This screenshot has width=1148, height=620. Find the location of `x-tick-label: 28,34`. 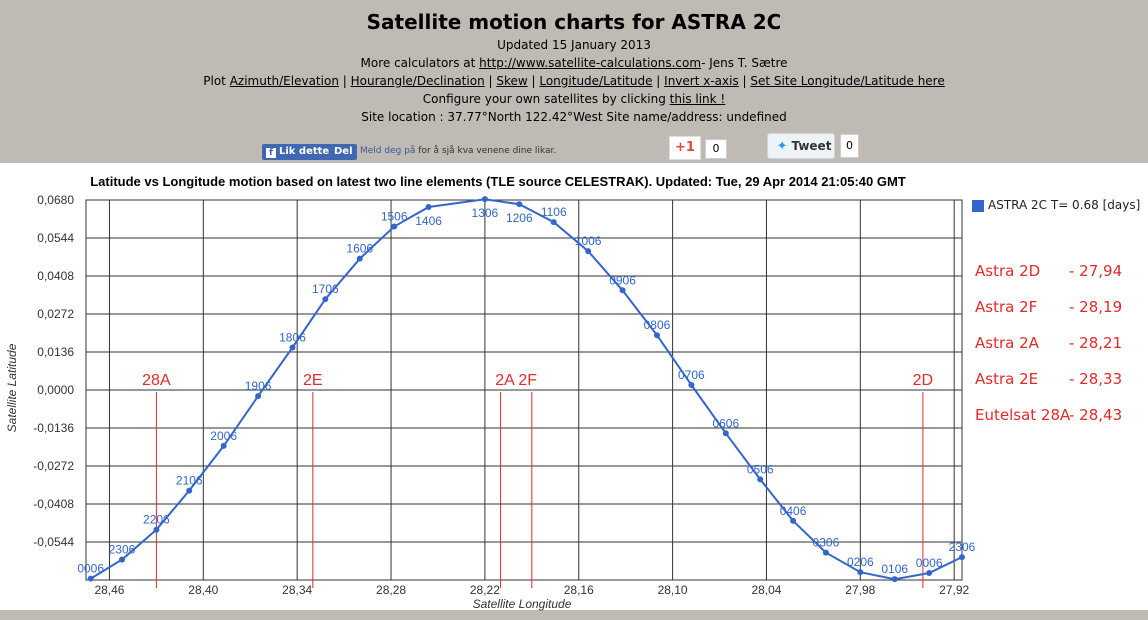

x-tick-label: 28,34 is located at coordinates (297, 590).